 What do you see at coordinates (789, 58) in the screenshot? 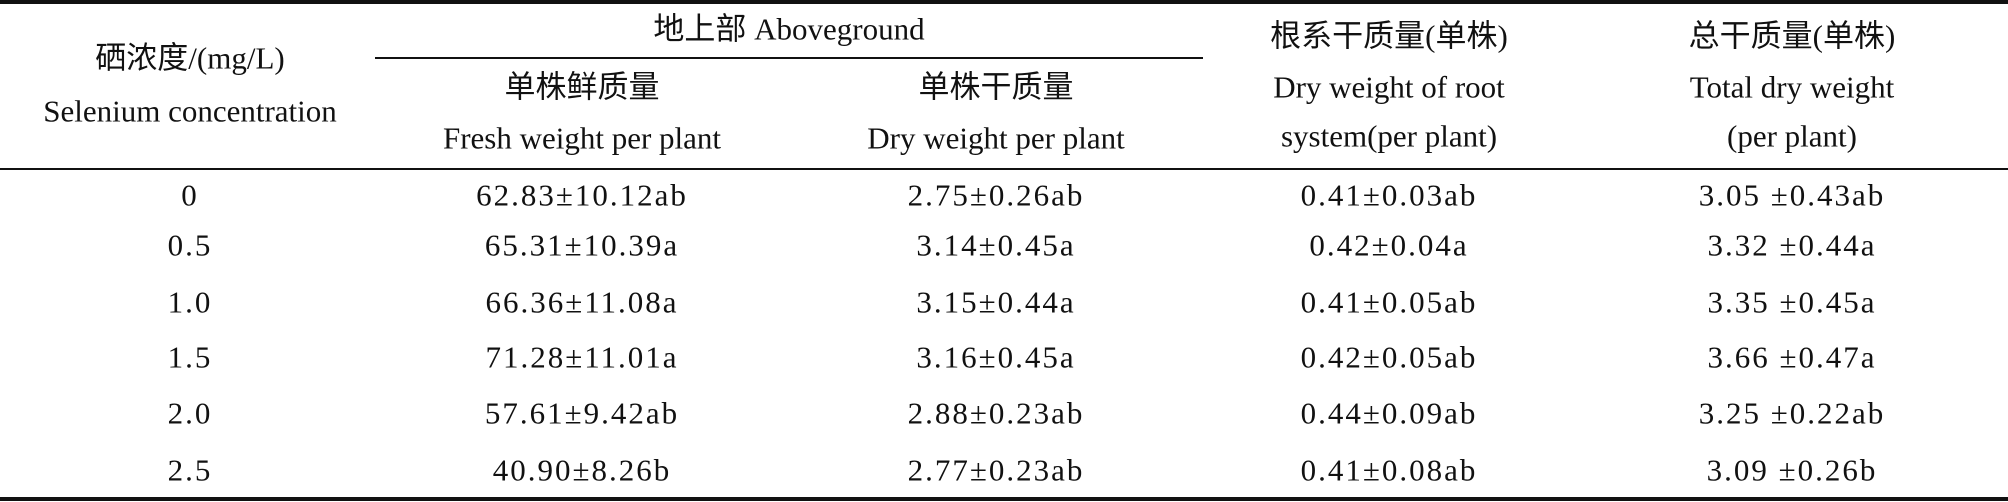
I see `group-rule` at bounding box center [789, 58].